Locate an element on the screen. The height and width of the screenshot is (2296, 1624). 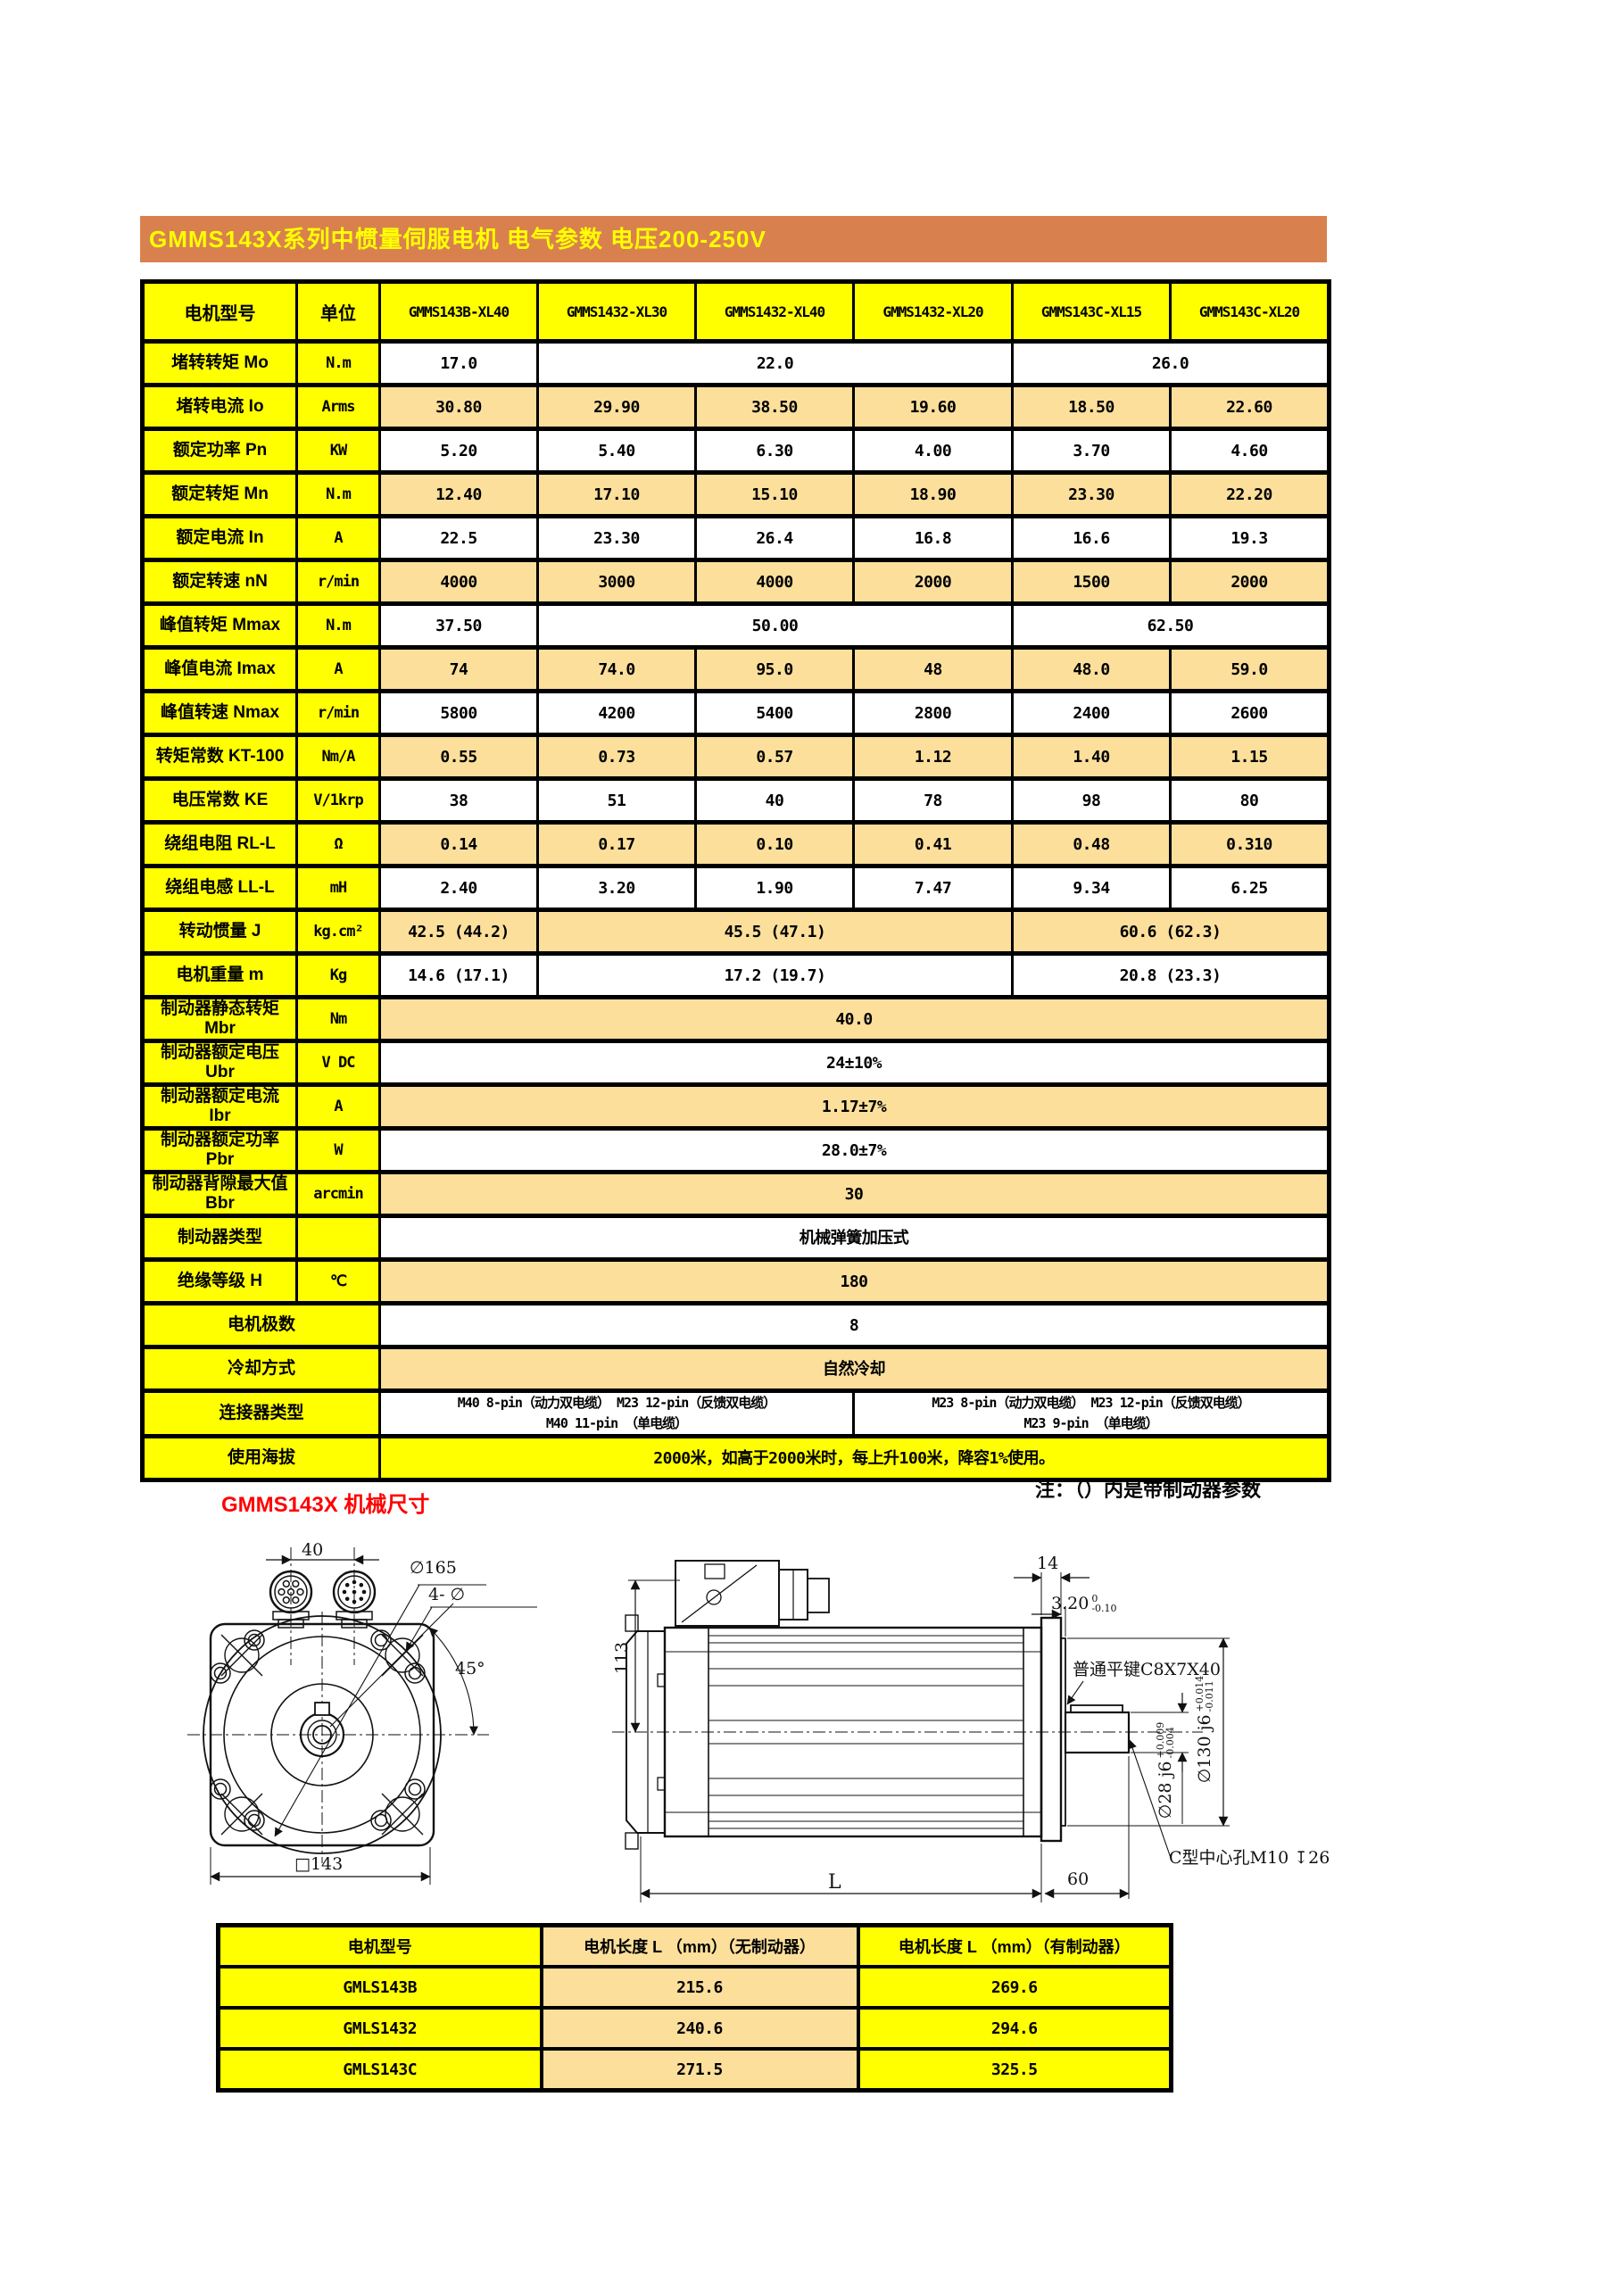
spec-cell: 29.90 is located at coordinates (616, 407).